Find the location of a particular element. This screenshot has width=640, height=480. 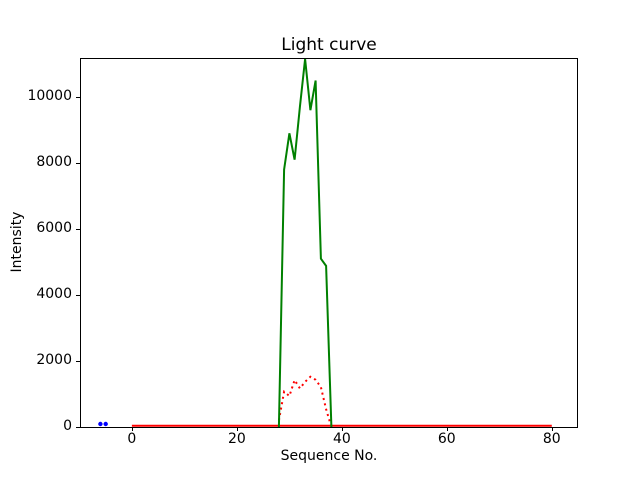

y-tick-label: 2000 is located at coordinates (54, 360).